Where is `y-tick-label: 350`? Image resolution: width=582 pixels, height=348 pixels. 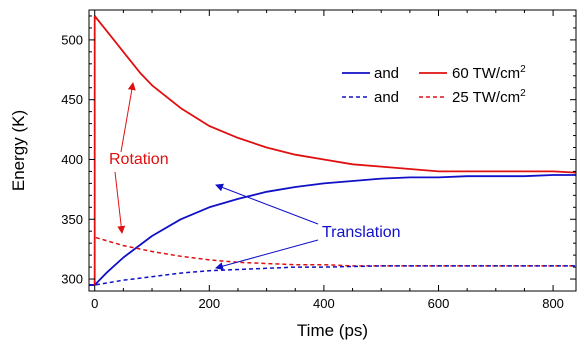
y-tick-label: 350 is located at coordinates (72, 219).